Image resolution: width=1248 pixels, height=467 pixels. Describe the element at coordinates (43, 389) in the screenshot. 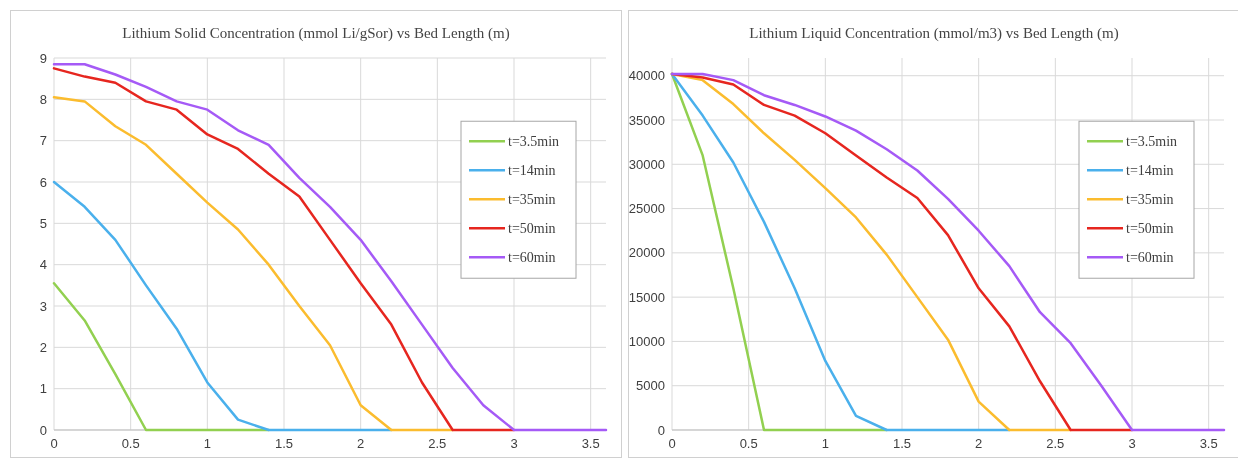

I see `y-tick-label: 1` at that location.